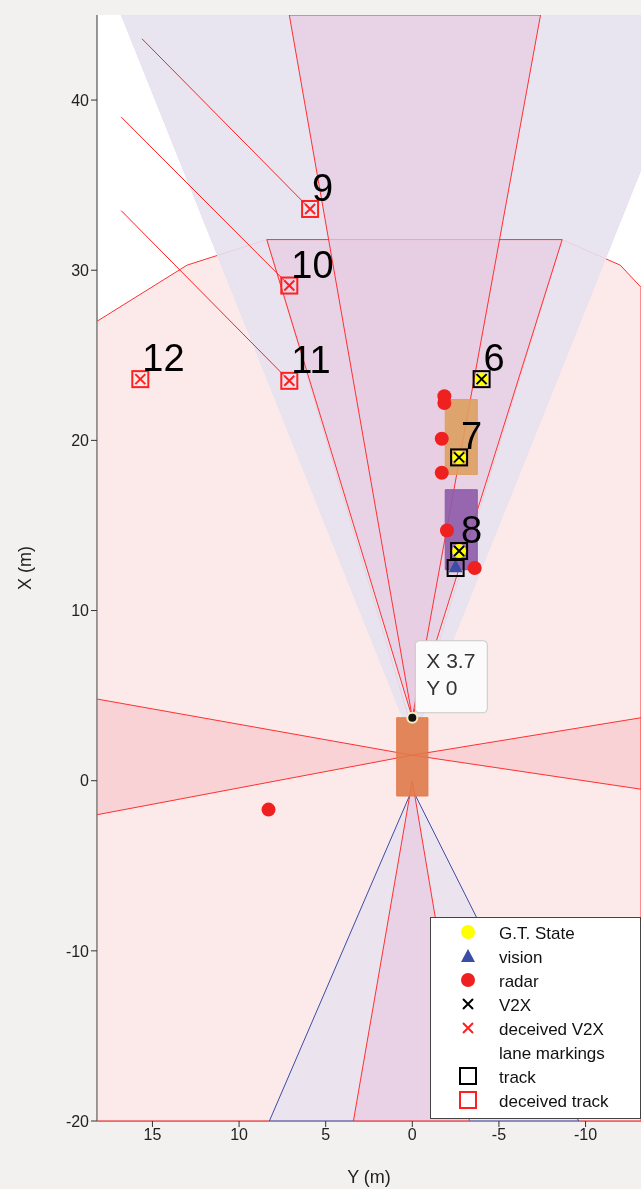 Image resolution: width=641 pixels, height=1189 pixels. What do you see at coordinates (494, 358) in the screenshot?
I see `annotation: 6` at bounding box center [494, 358].